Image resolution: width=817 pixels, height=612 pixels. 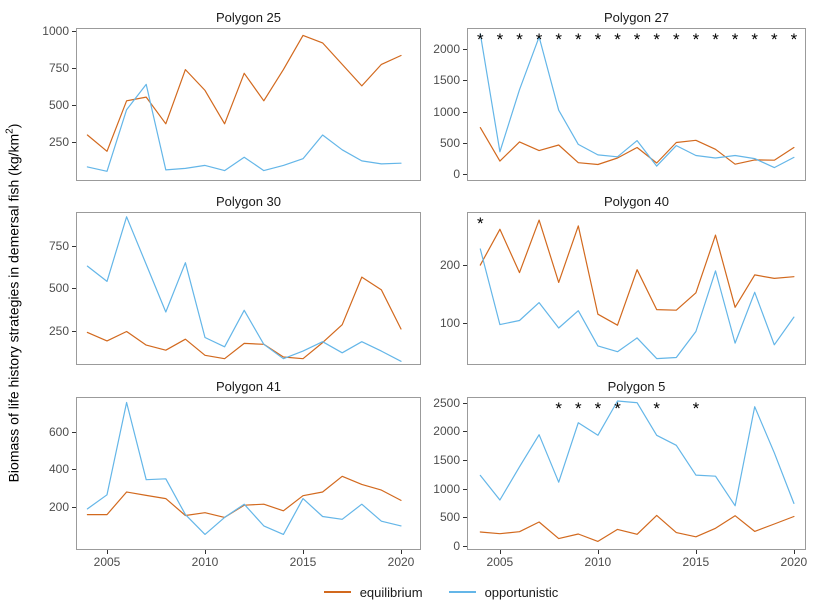 What do you see at coordinates (13, 126) in the screenshot?
I see `y-axis-title-close: )` at bounding box center [13, 126].